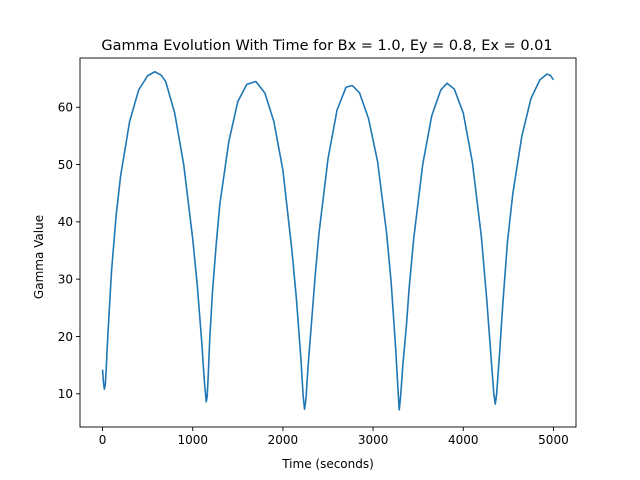 Image resolution: width=640 pixels, height=480 pixels. What do you see at coordinates (553, 440) in the screenshot?
I see `x-tick-label: 5000` at bounding box center [553, 440].